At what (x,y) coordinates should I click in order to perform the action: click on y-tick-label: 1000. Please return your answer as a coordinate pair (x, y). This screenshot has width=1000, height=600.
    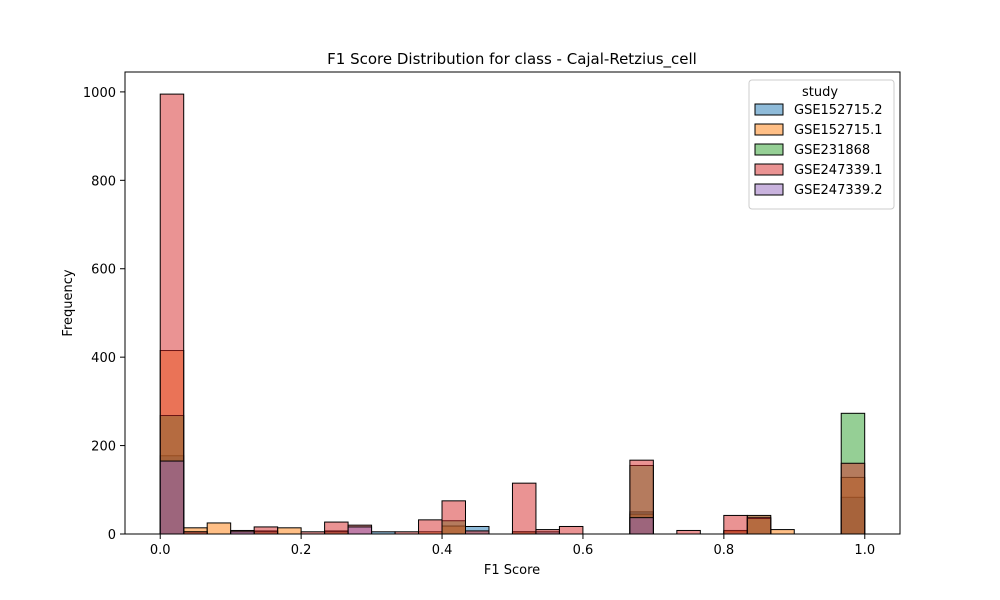
    Looking at the image, I should click on (99, 93).